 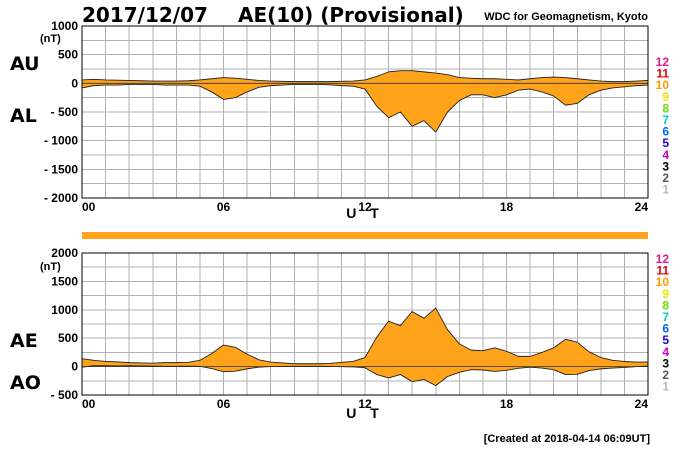 I want to click on data-source: WDC for Geomagnetism, Kyoto, so click(x=566, y=17).